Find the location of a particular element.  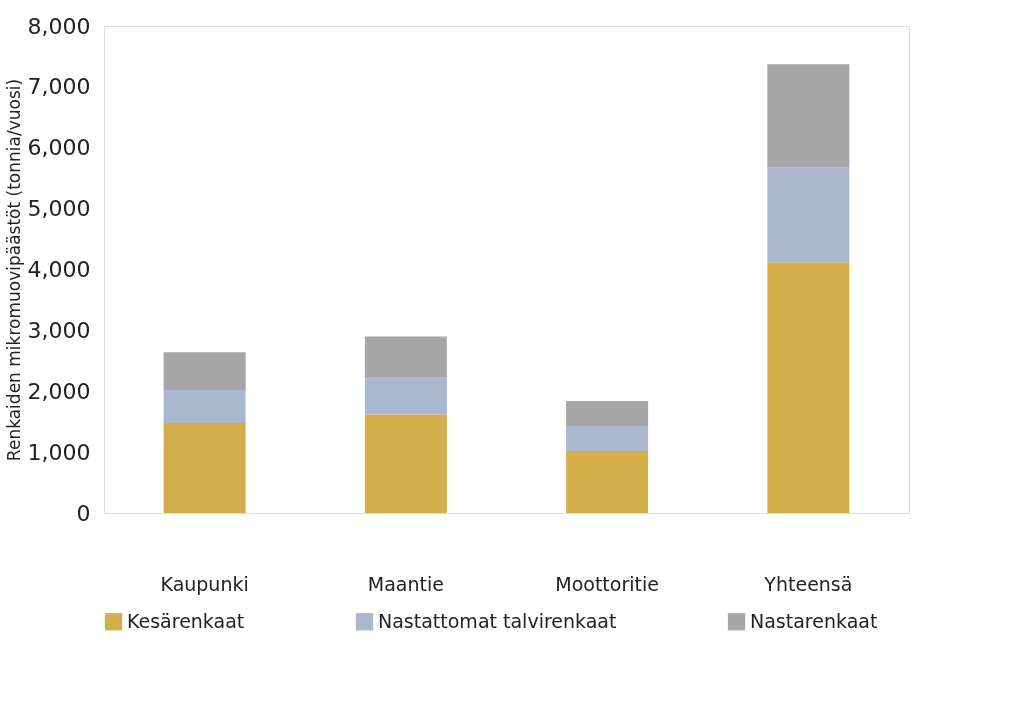

legend-label: Kesärenkaat is located at coordinates (186, 620).